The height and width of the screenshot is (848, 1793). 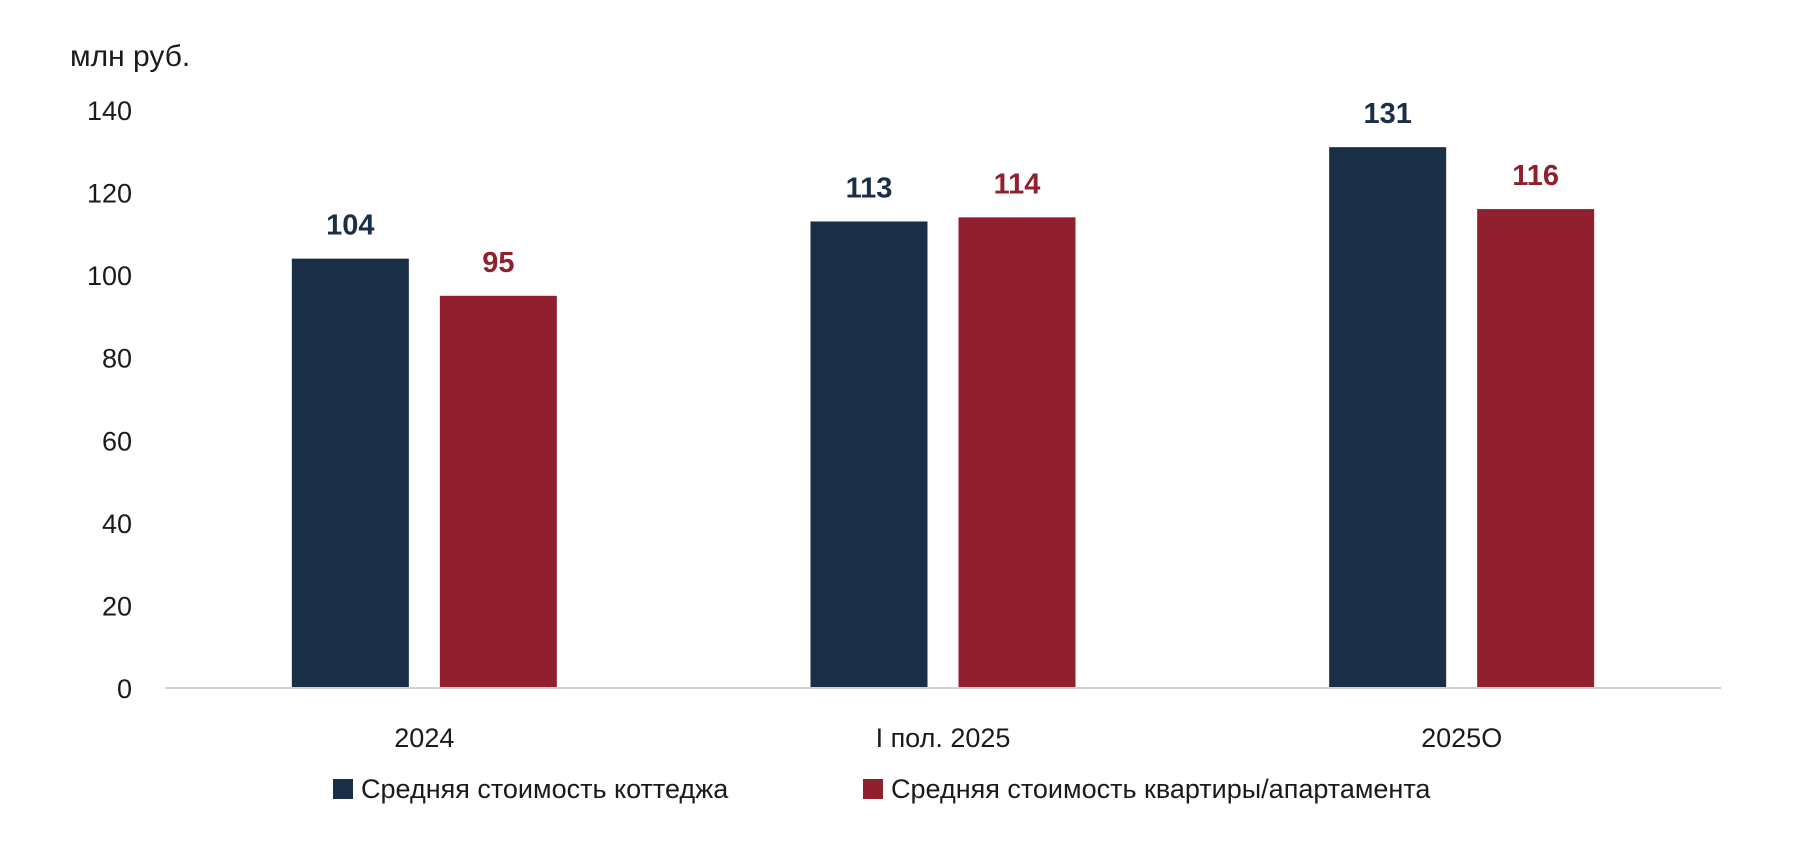 What do you see at coordinates (869, 188) in the screenshot?
I see `data-label-series-1-2: 113` at bounding box center [869, 188].